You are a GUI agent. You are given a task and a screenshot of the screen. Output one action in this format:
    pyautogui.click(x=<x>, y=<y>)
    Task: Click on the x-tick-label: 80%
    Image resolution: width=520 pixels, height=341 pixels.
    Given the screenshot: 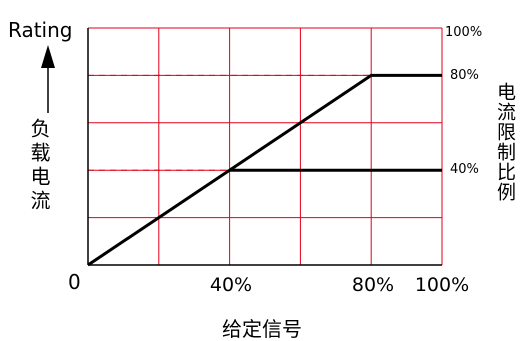 What is the action you would take?
    pyautogui.click(x=373, y=285)
    